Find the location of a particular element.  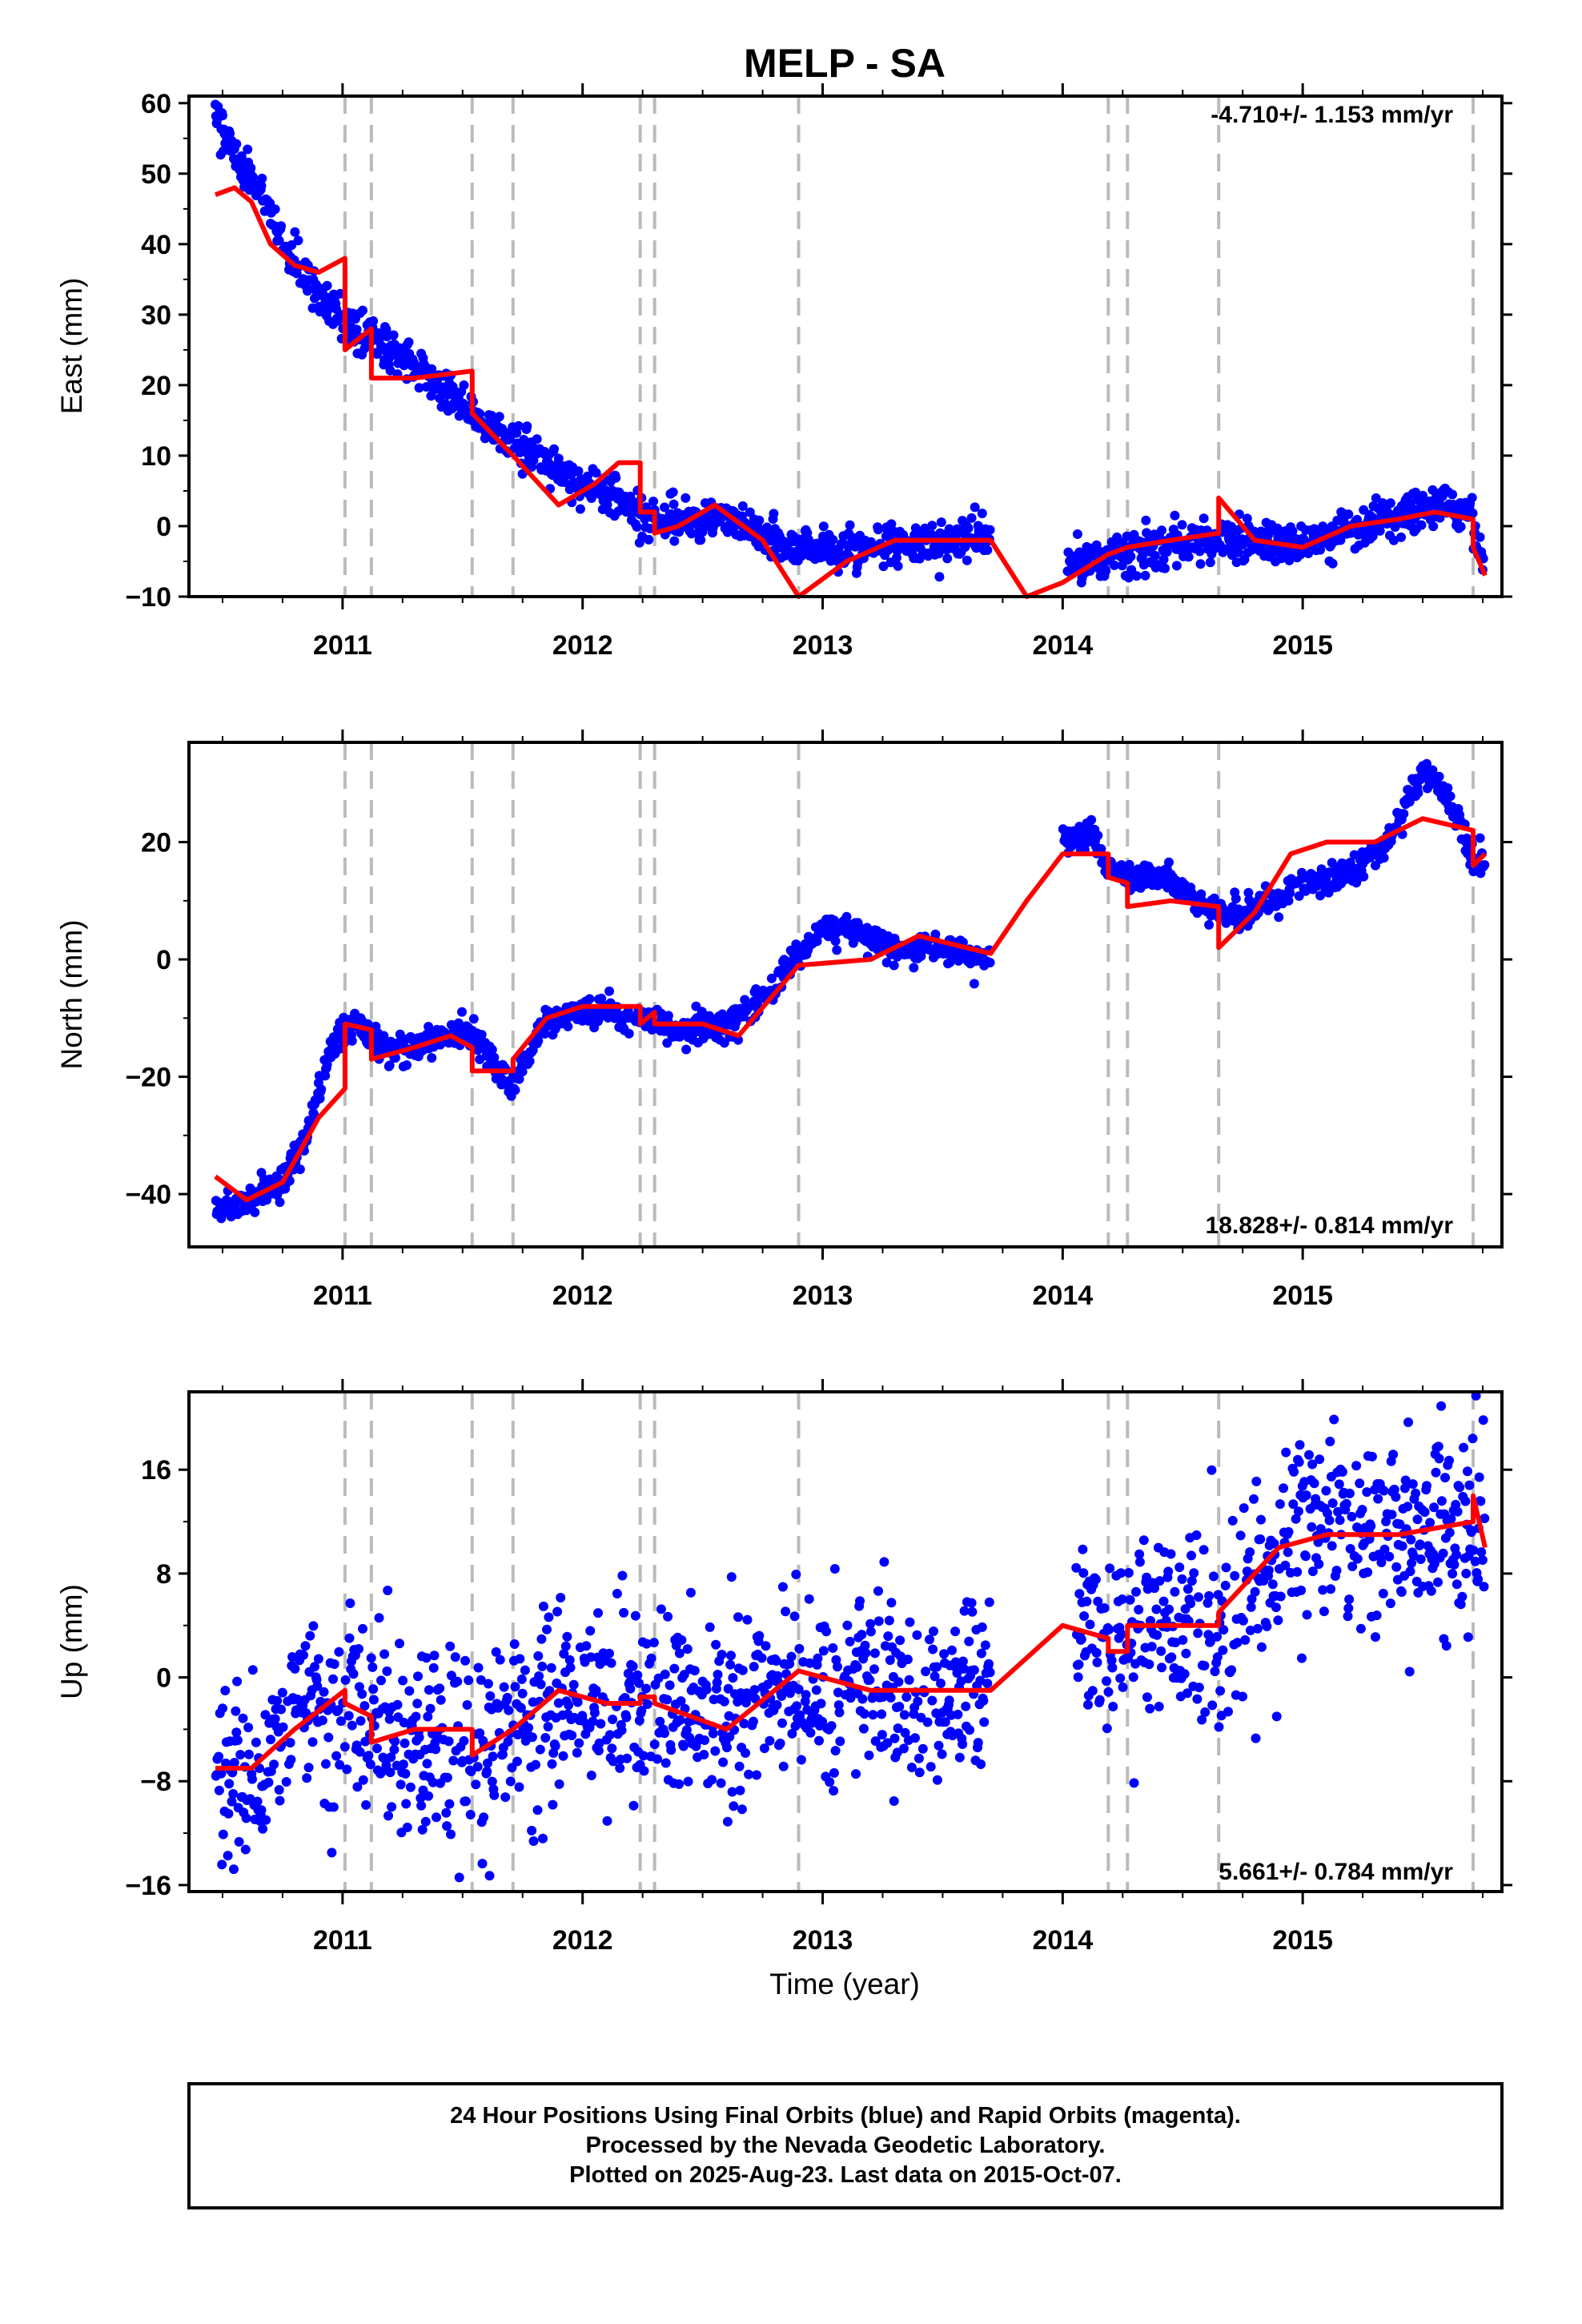

north-rate-label: 18.828+/- 0.814 mm/yr is located at coordinates (1330, 1225).